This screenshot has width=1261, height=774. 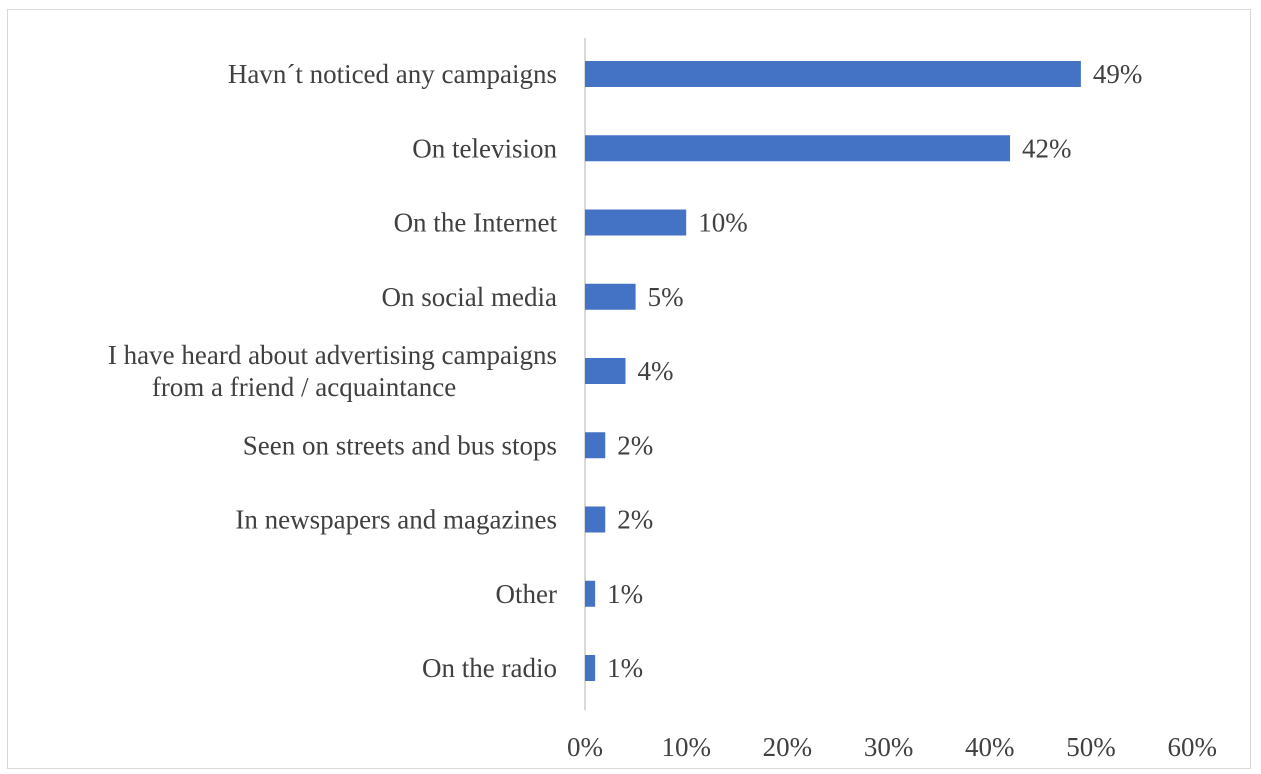 What do you see at coordinates (469, 297) in the screenshot?
I see `category-label-3: On social media` at bounding box center [469, 297].